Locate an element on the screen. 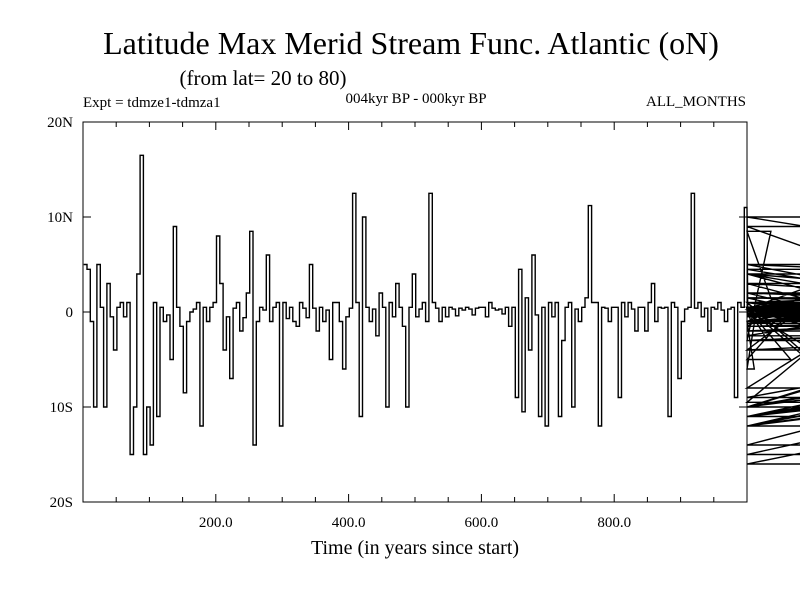 The width and height of the screenshot is (800, 600). y-tick-label: 20S is located at coordinates (61, 503).